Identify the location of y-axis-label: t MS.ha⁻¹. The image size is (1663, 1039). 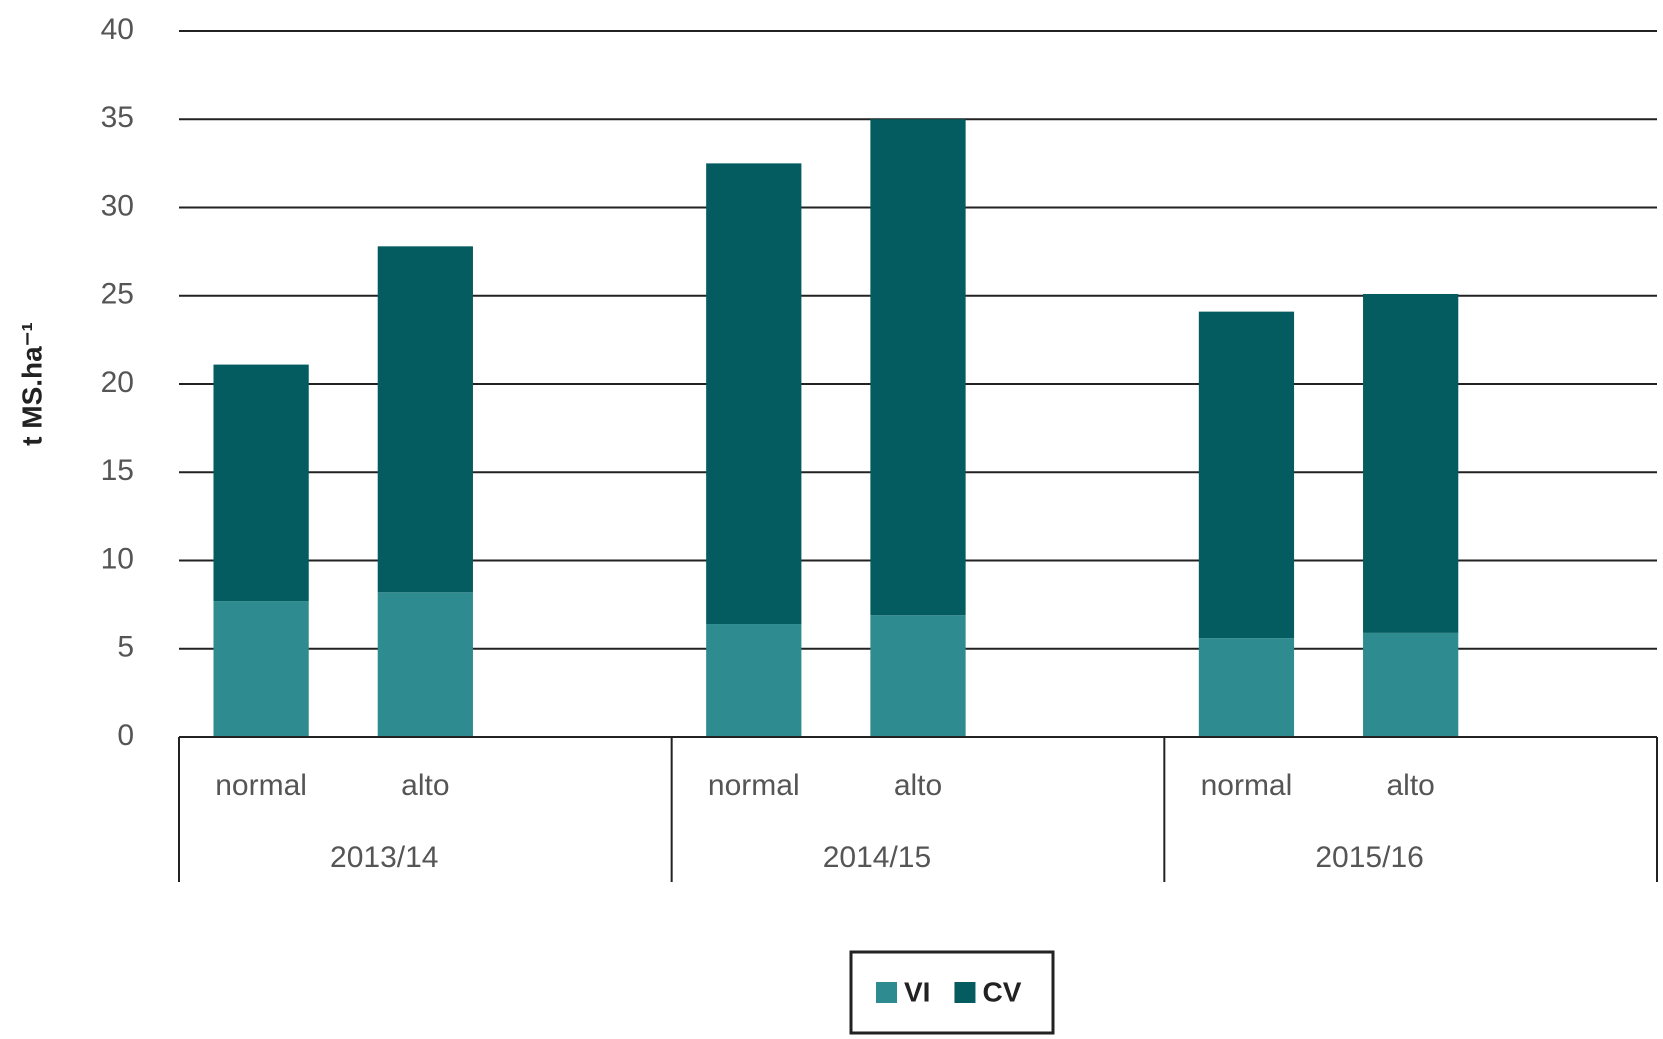
(31, 384).